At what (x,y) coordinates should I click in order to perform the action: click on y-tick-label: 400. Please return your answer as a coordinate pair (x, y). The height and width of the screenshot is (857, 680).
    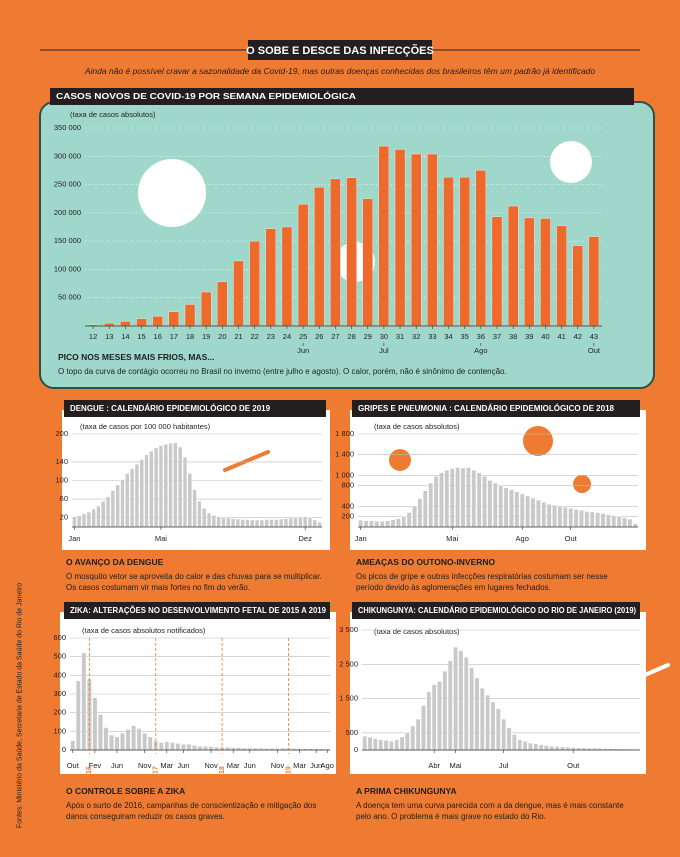
    Looking at the image, I should click on (59, 674).